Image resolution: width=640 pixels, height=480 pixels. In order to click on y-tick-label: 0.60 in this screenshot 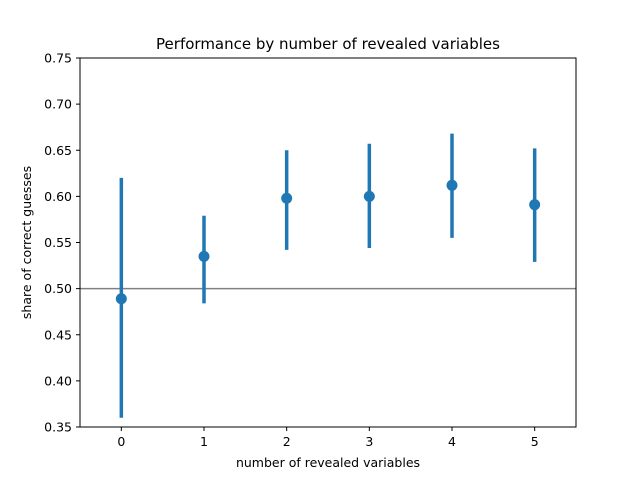, I will do `click(58, 196)`.